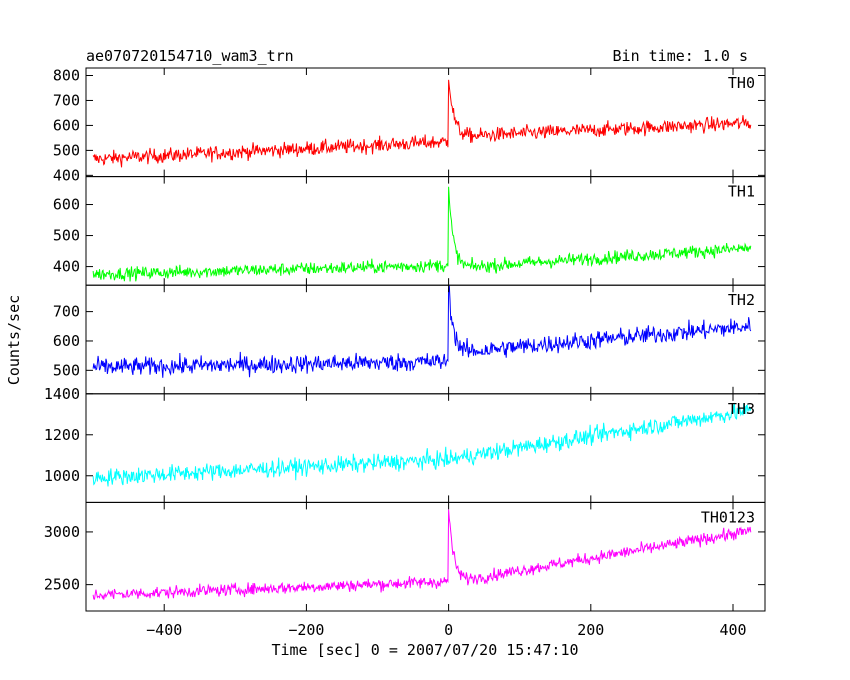 The height and width of the screenshot is (680, 850). Describe the element at coordinates (424, 650) in the screenshot. I see `x-axis-label: Time [sec] 0 = 2007/07/20 15:47:10` at that location.